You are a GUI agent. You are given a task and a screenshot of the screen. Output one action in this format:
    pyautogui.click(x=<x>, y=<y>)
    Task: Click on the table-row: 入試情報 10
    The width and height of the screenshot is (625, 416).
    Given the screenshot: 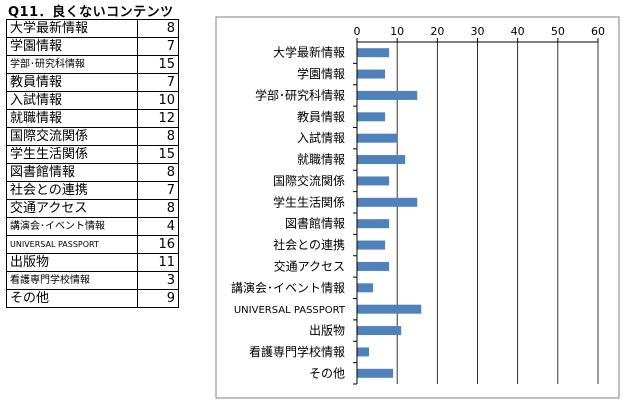 What is the action you would take?
    pyautogui.click(x=92, y=100)
    